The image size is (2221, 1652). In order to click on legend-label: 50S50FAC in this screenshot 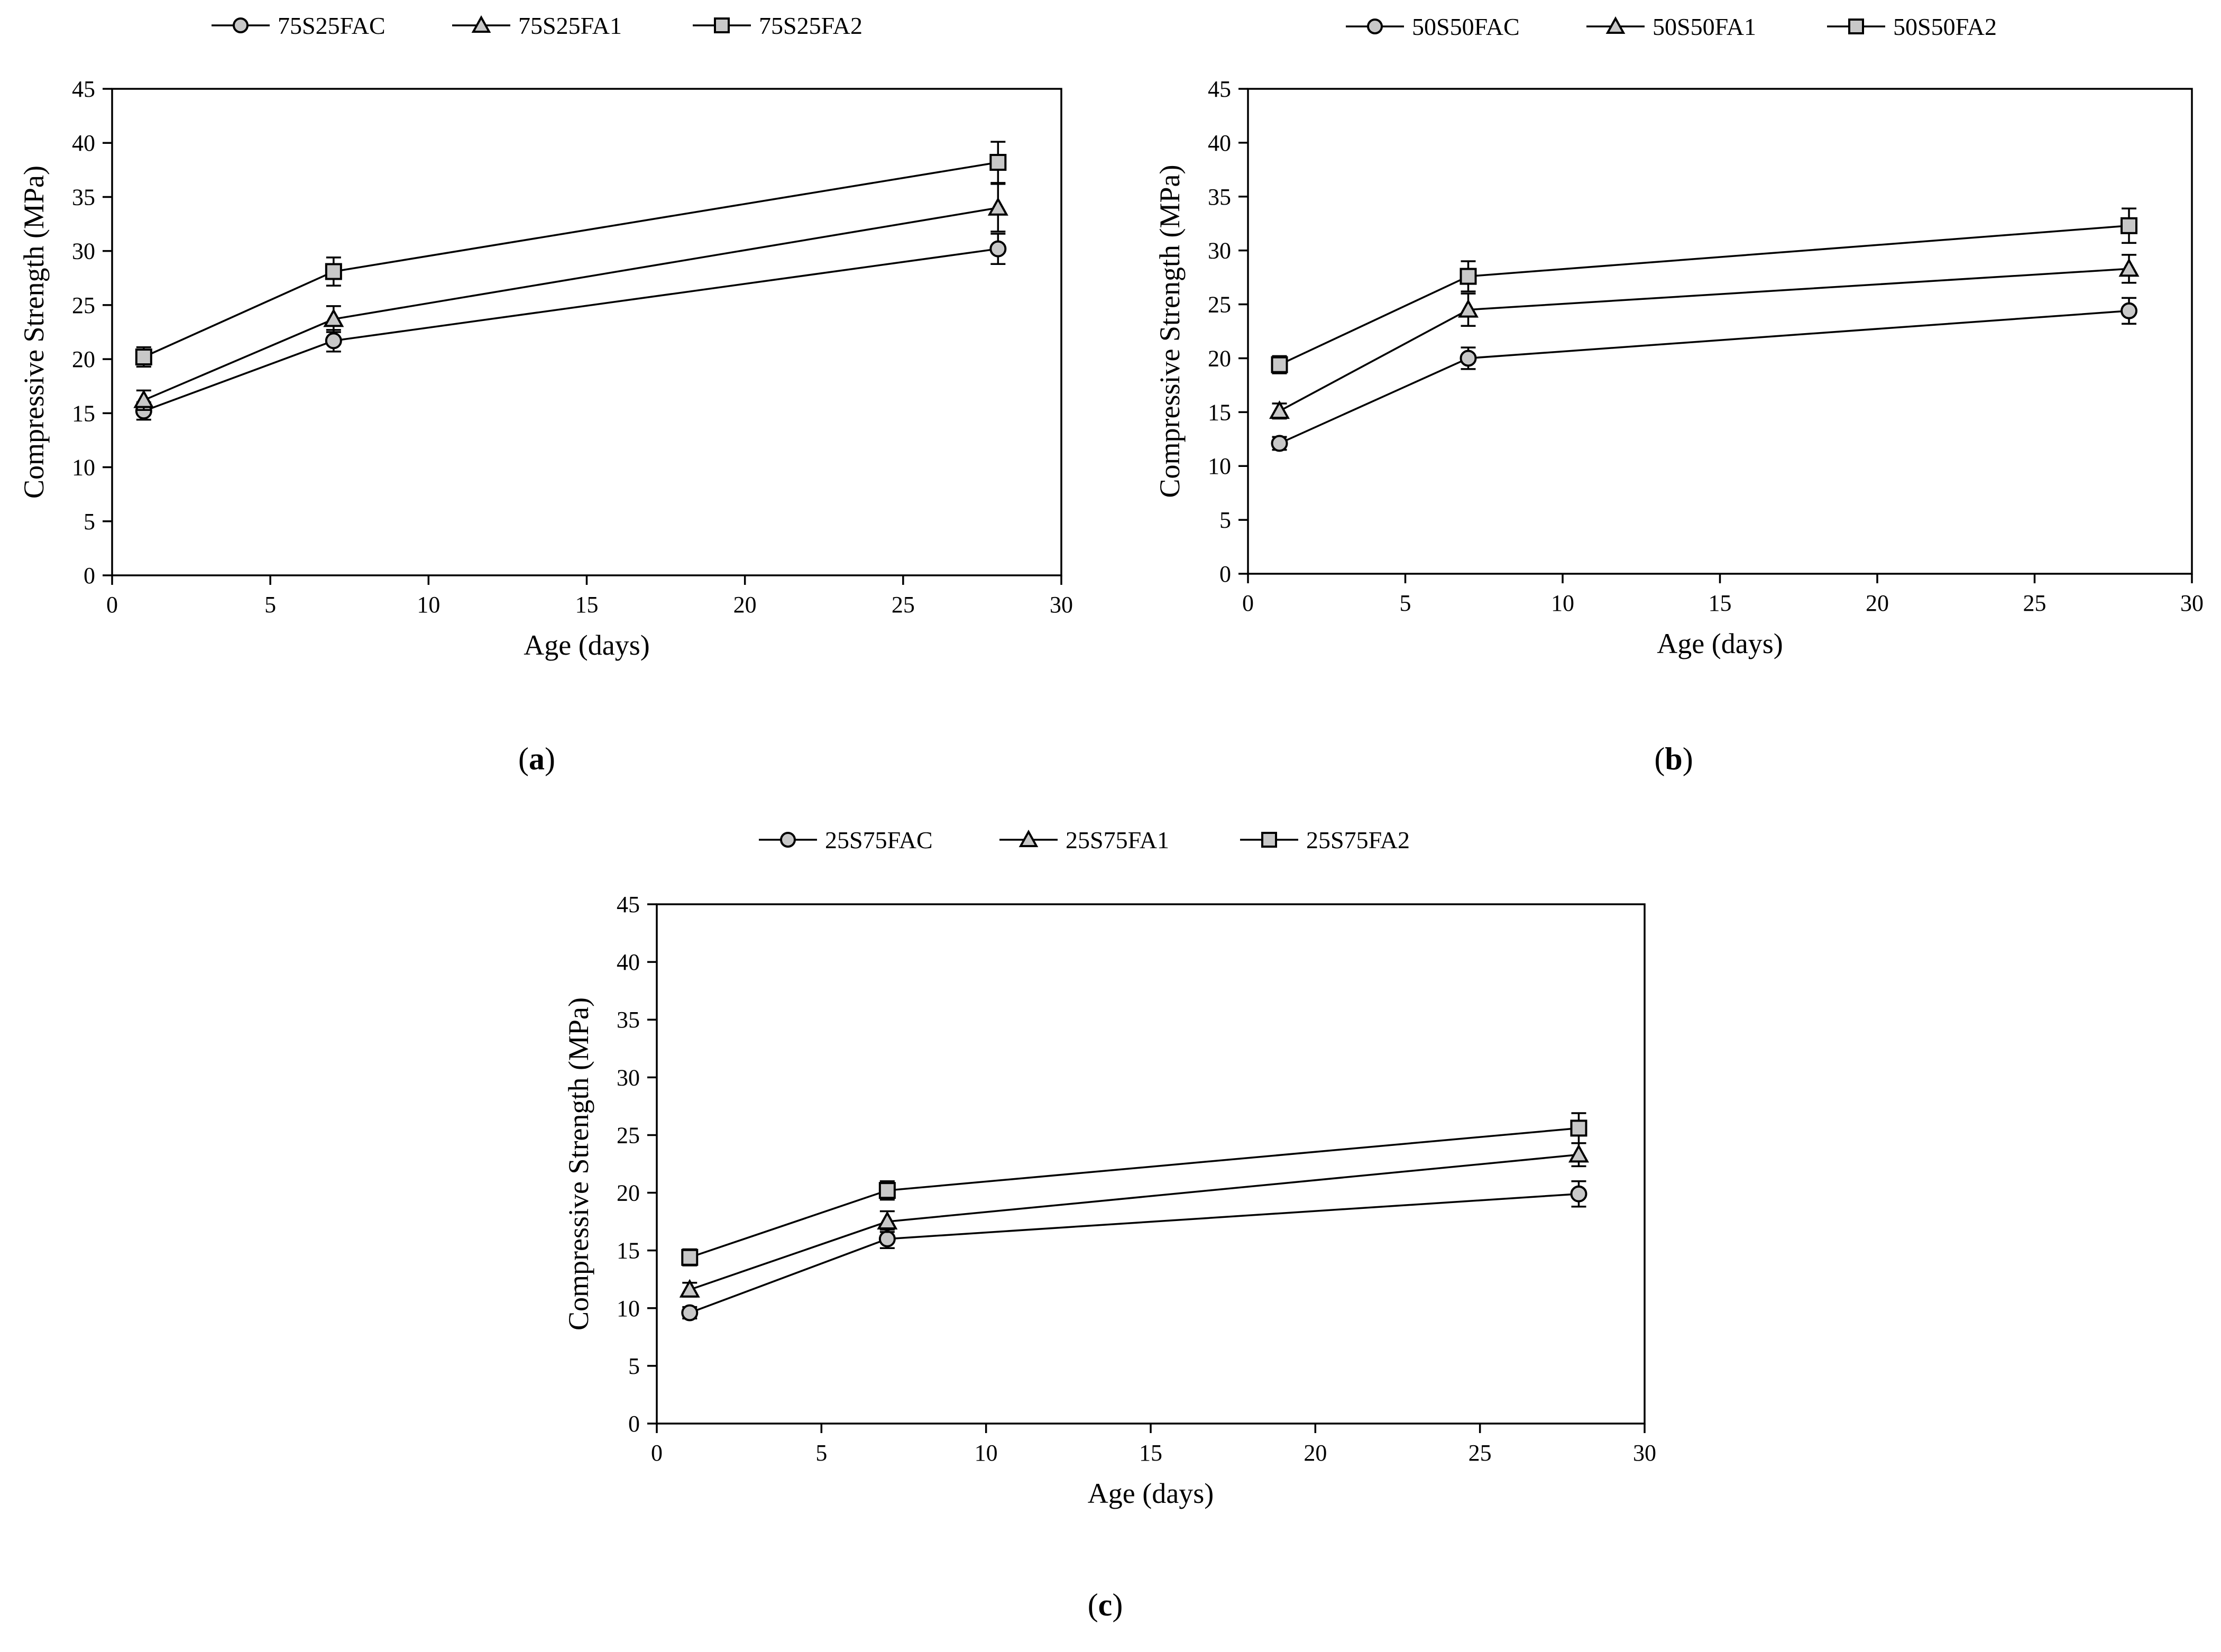, I will do `click(1466, 26)`.